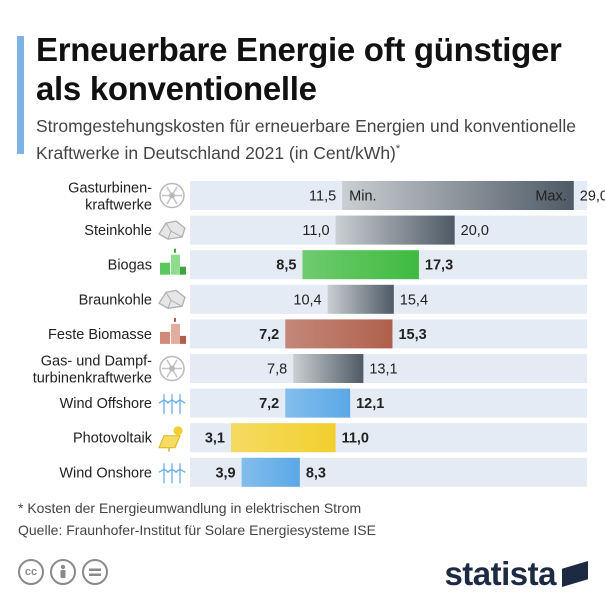 The height and width of the screenshot is (605, 605). Describe the element at coordinates (475, 231) in the screenshot. I see `max-value-label: 20,0` at that location.